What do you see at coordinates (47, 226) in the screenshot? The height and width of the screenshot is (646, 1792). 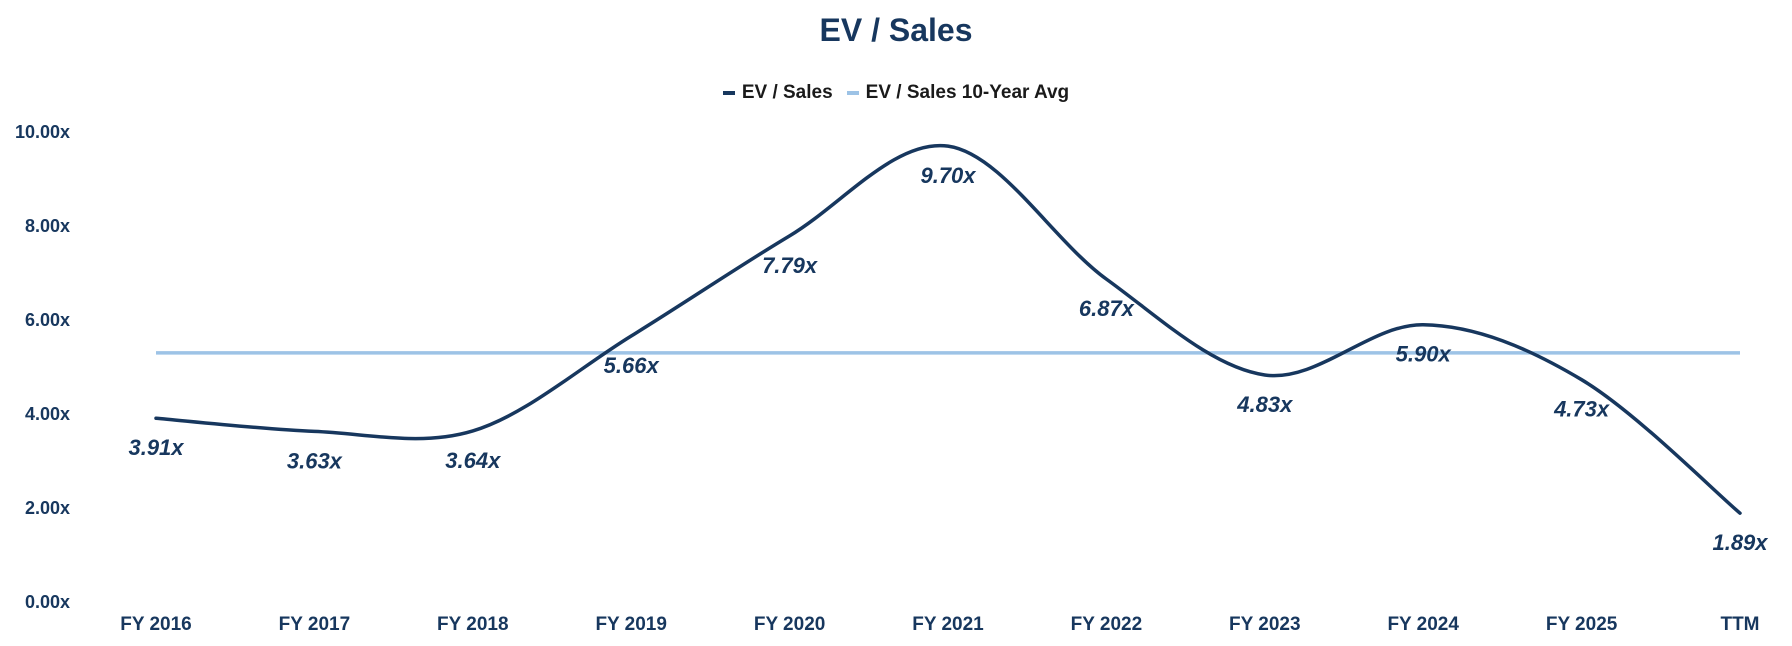 I see `y-tick-label: 8.00x` at bounding box center [47, 226].